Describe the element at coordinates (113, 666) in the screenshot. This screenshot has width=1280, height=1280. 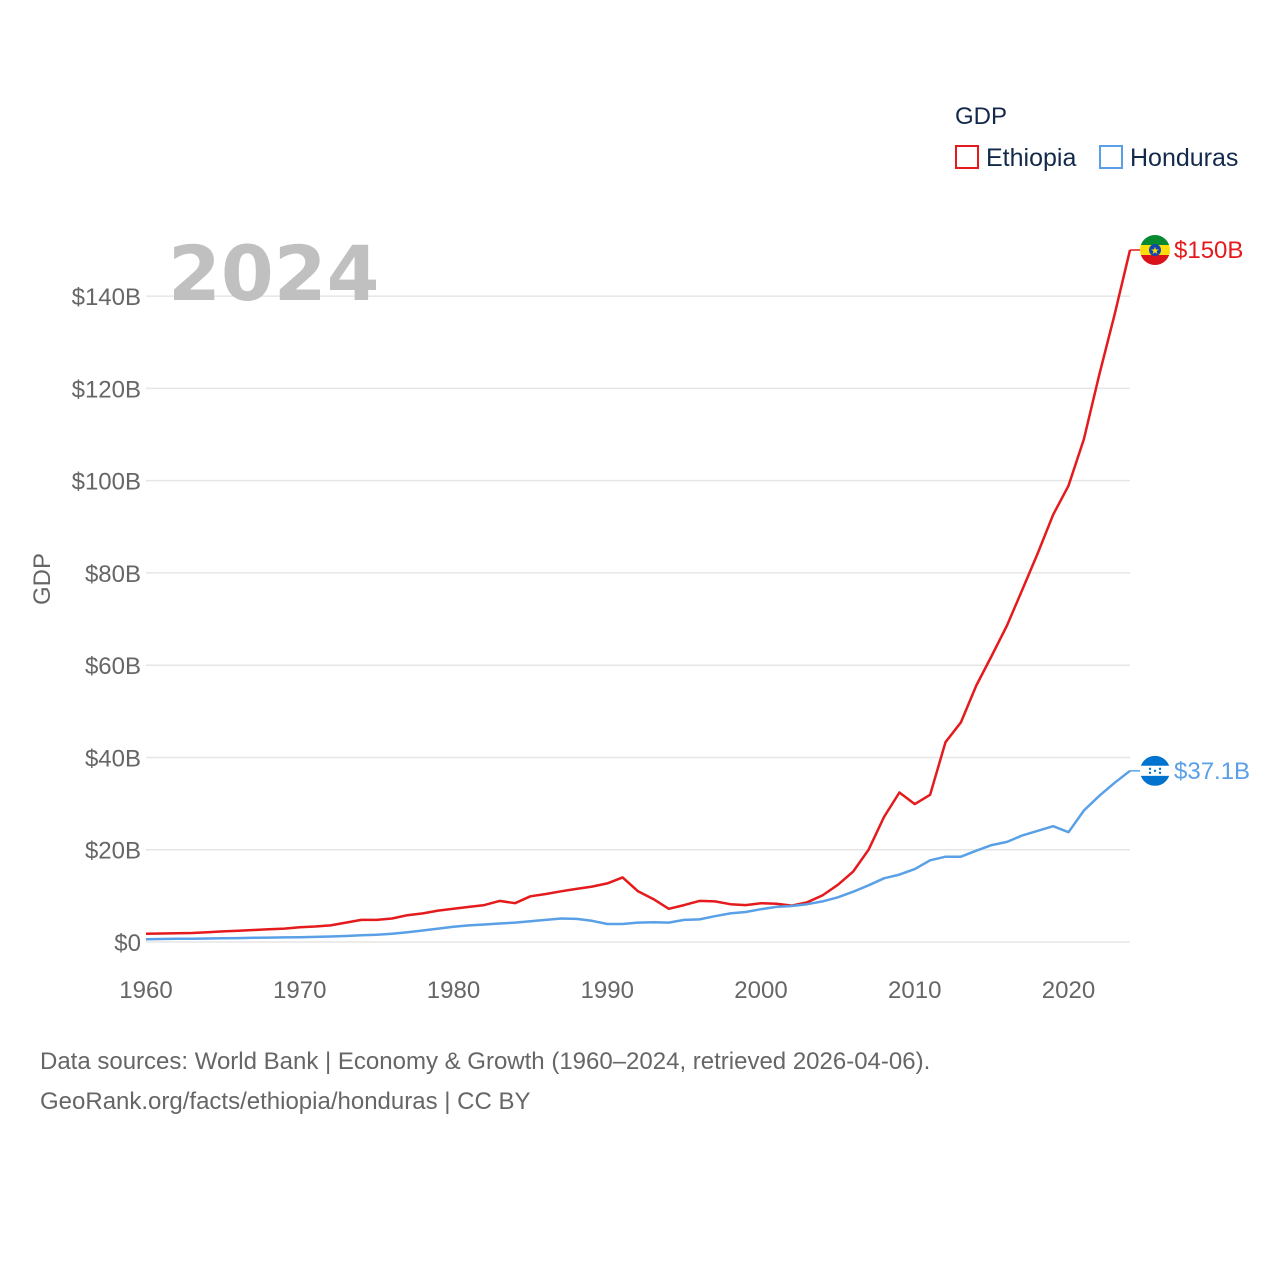
I see `y-tick-label: $60B` at that location.